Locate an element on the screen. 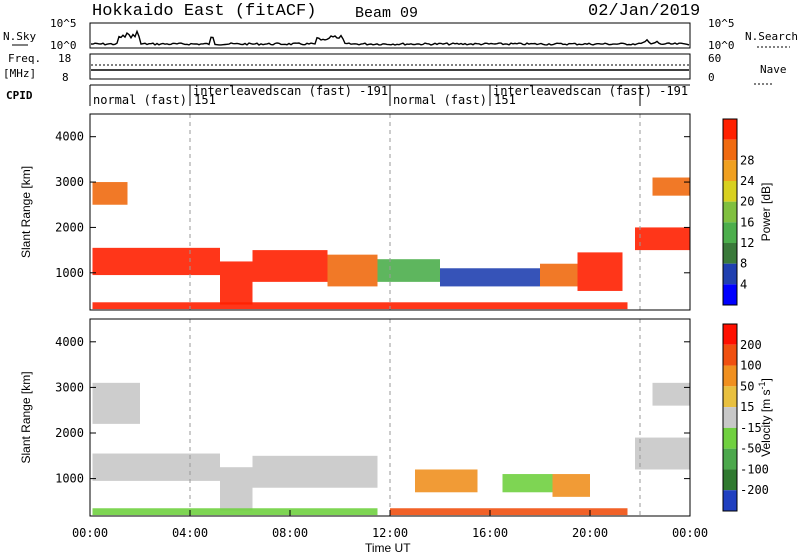 The width and height of the screenshot is (800, 554). colorbar-label-sup: -1 is located at coordinates (762, 385).